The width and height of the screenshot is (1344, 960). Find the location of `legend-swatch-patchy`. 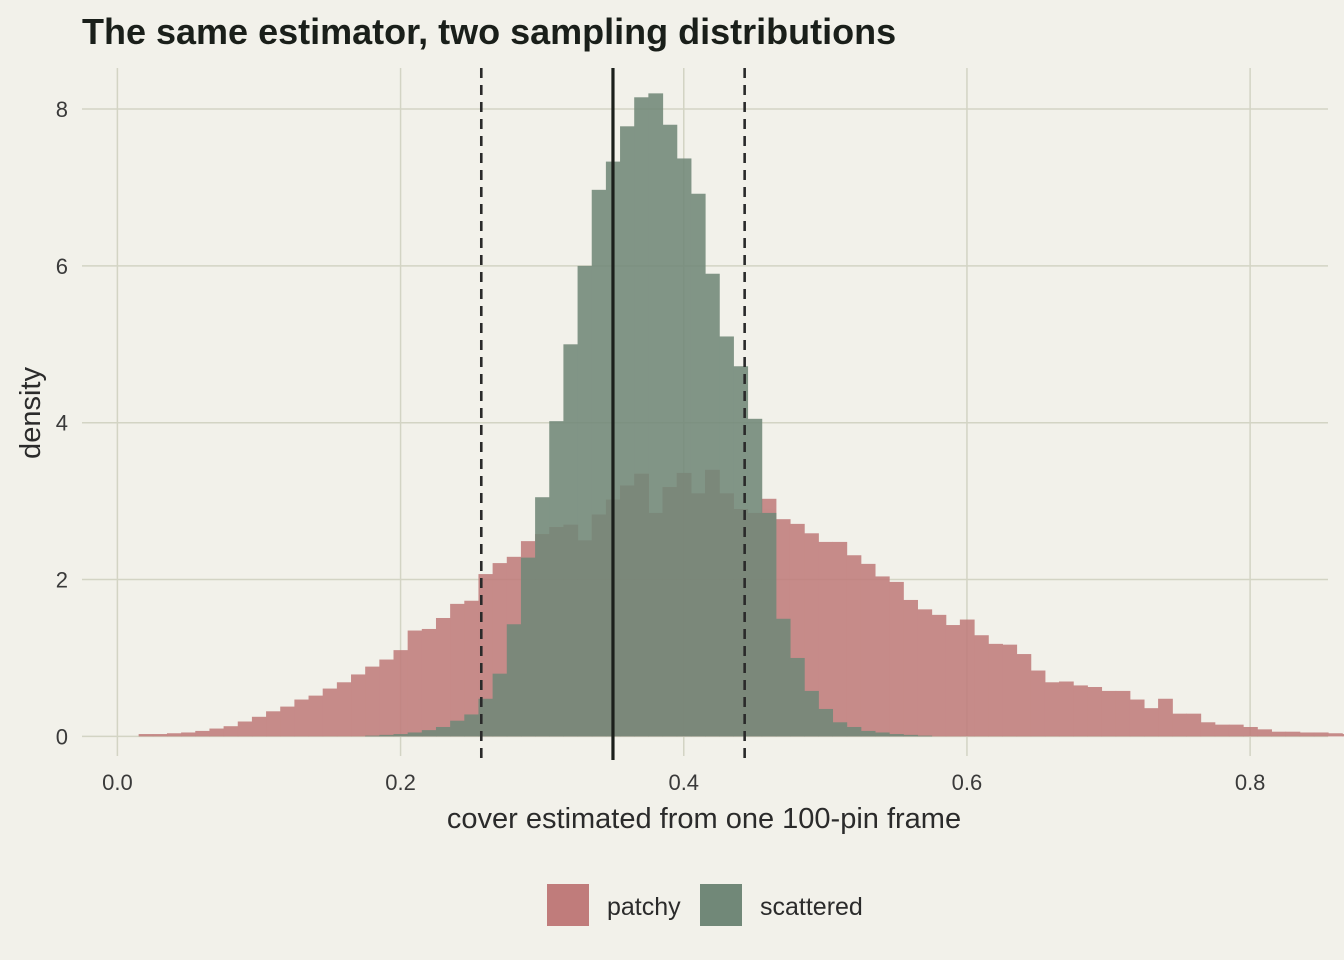

legend-swatch-patchy is located at coordinates (568, 905).